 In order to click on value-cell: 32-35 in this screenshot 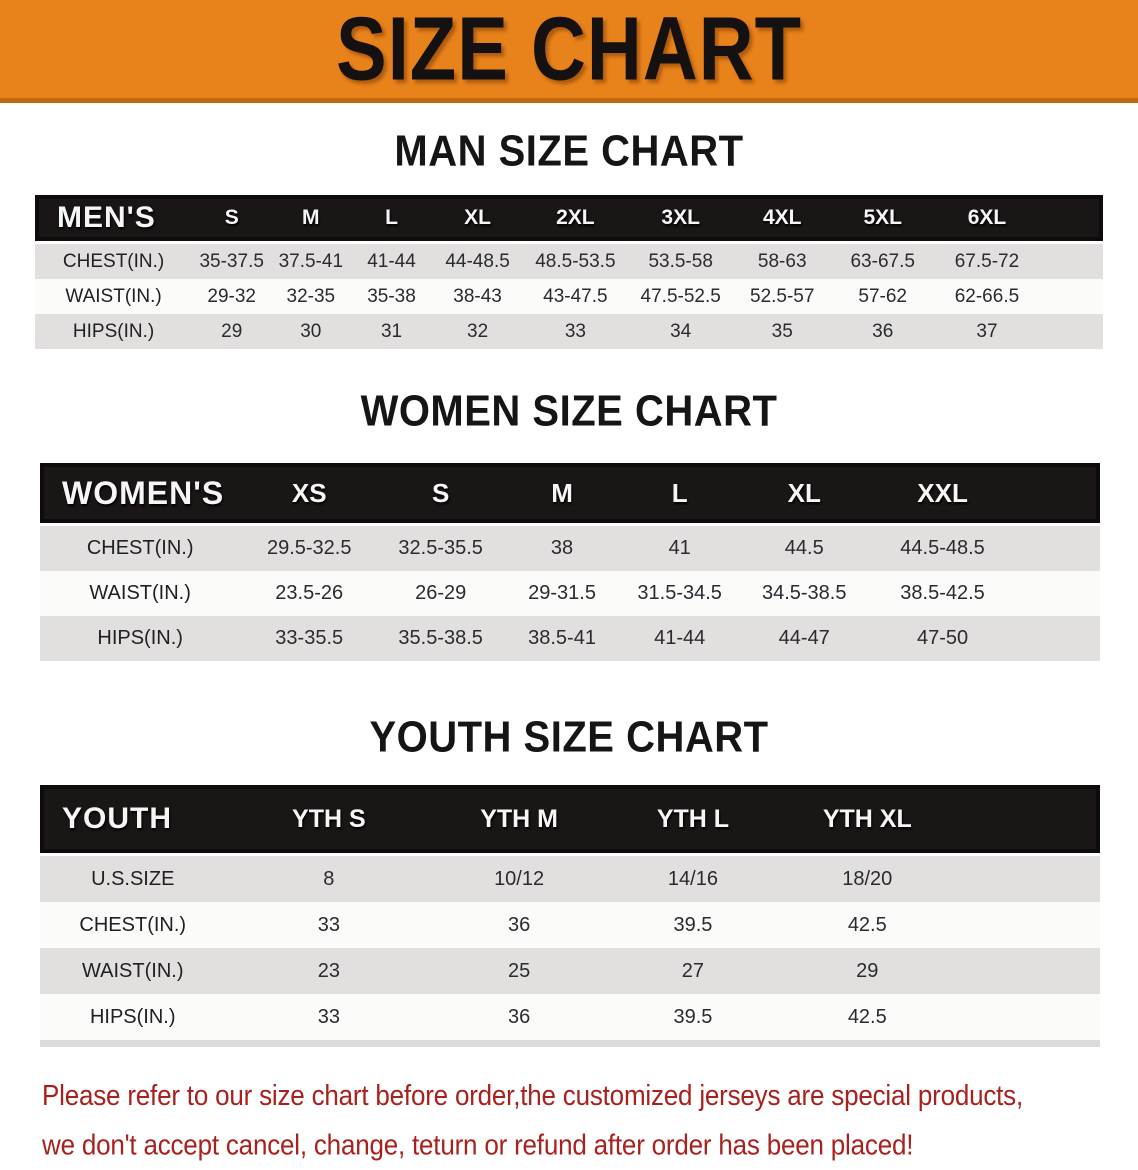, I will do `click(310, 296)`.